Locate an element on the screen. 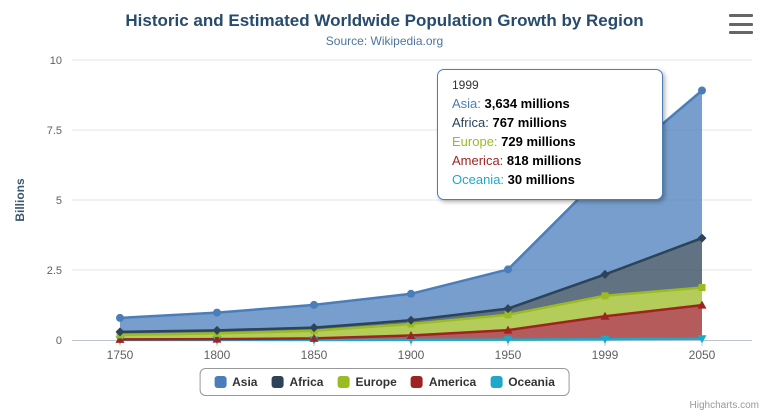  x-axis-label: 1800 is located at coordinates (217, 355).